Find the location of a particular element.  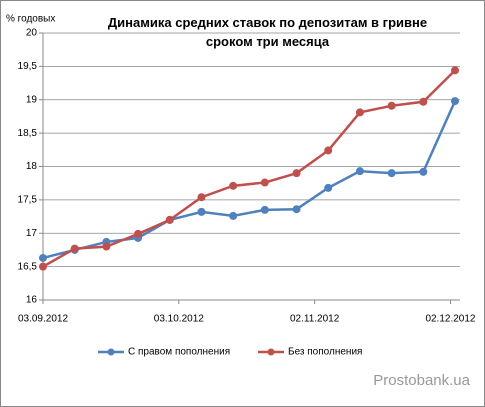

y-tick-label: 18 is located at coordinates (32, 166).